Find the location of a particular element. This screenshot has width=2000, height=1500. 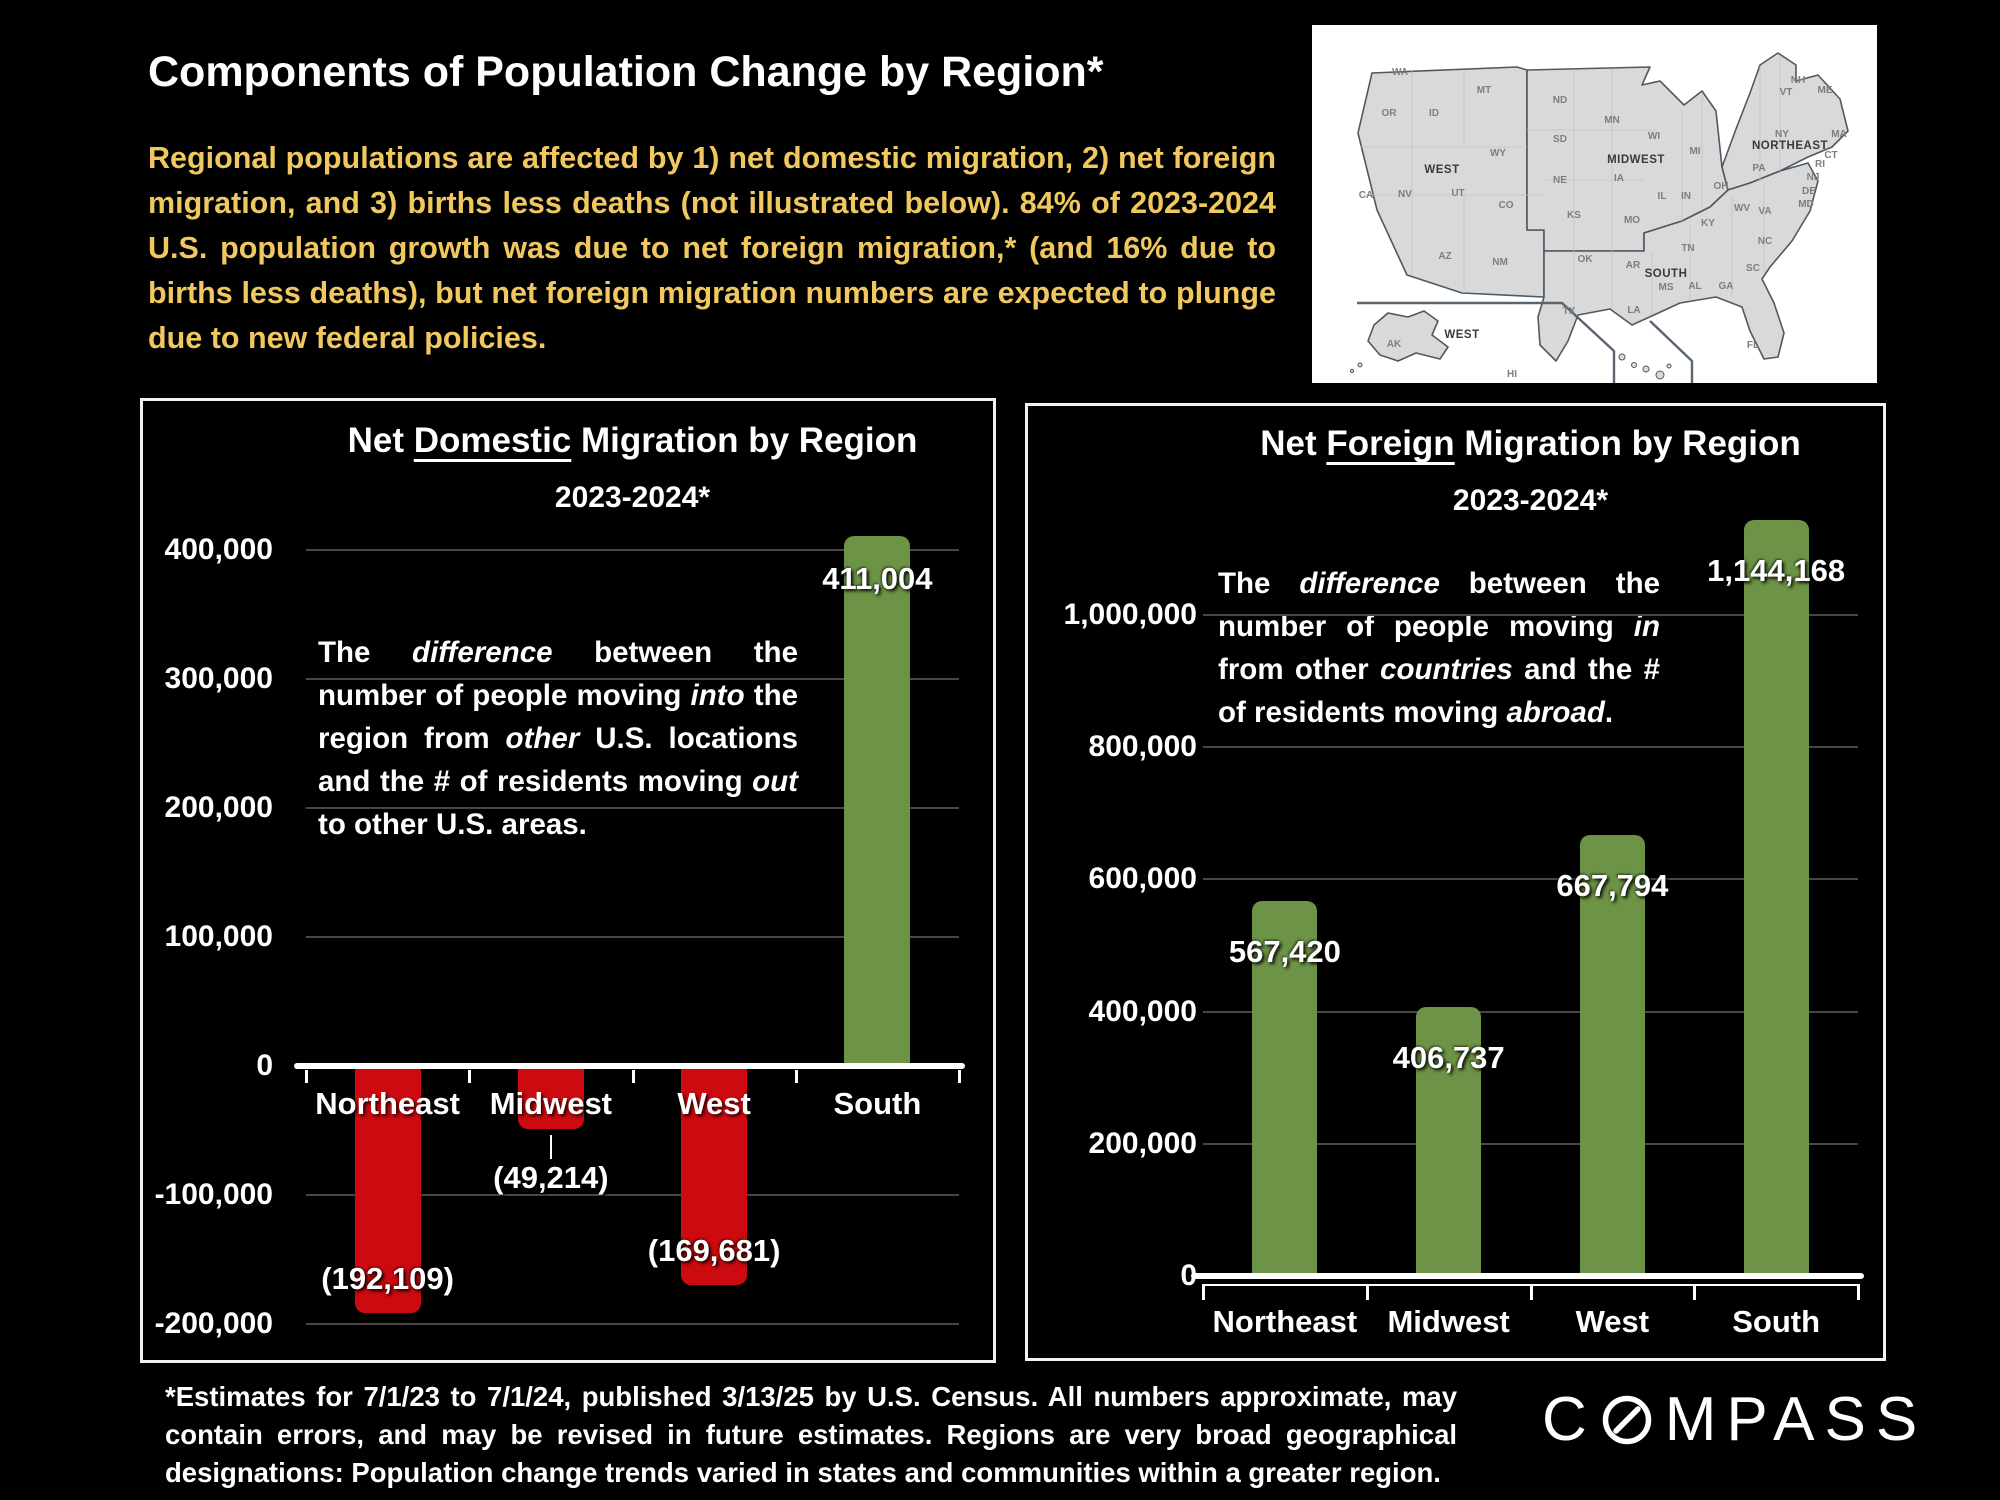

bar-value-label: 567,420 is located at coordinates (1284, 951).